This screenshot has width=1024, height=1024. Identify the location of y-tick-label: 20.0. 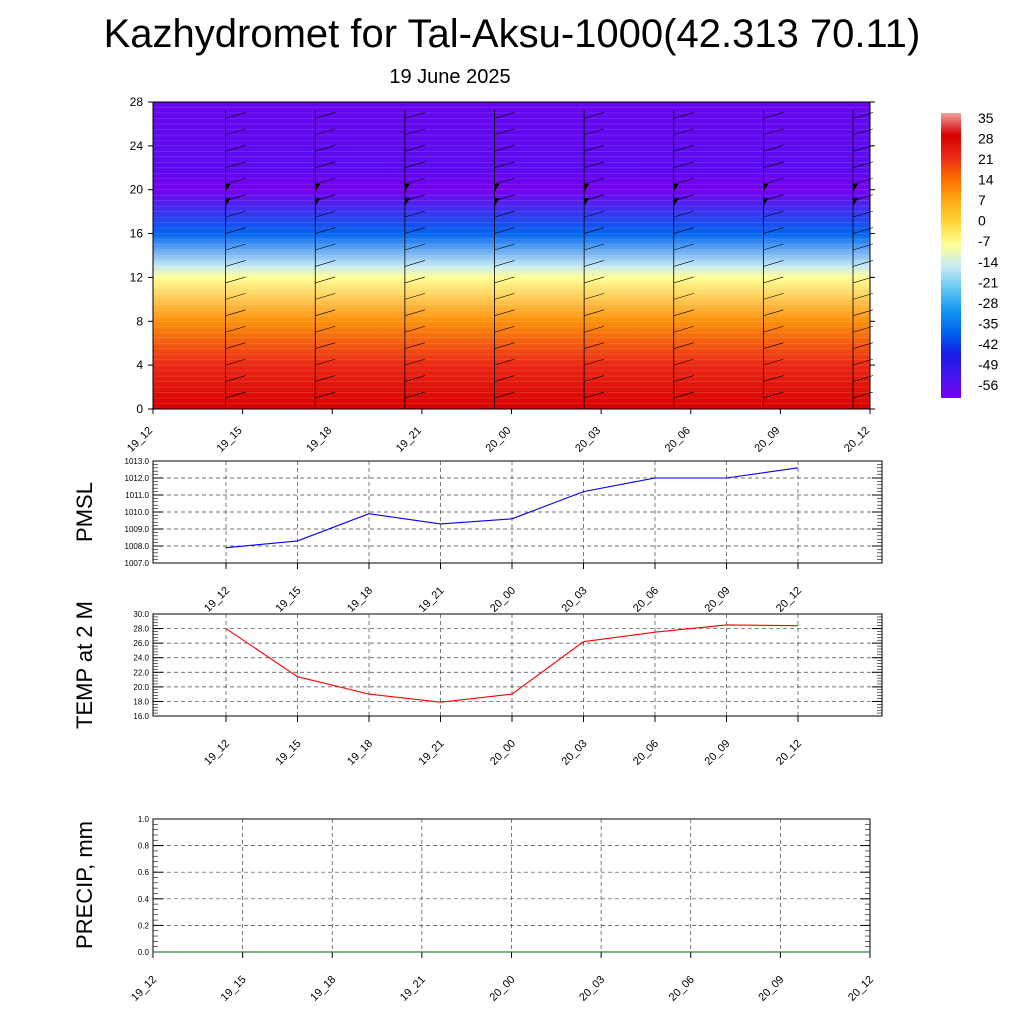
(141, 687).